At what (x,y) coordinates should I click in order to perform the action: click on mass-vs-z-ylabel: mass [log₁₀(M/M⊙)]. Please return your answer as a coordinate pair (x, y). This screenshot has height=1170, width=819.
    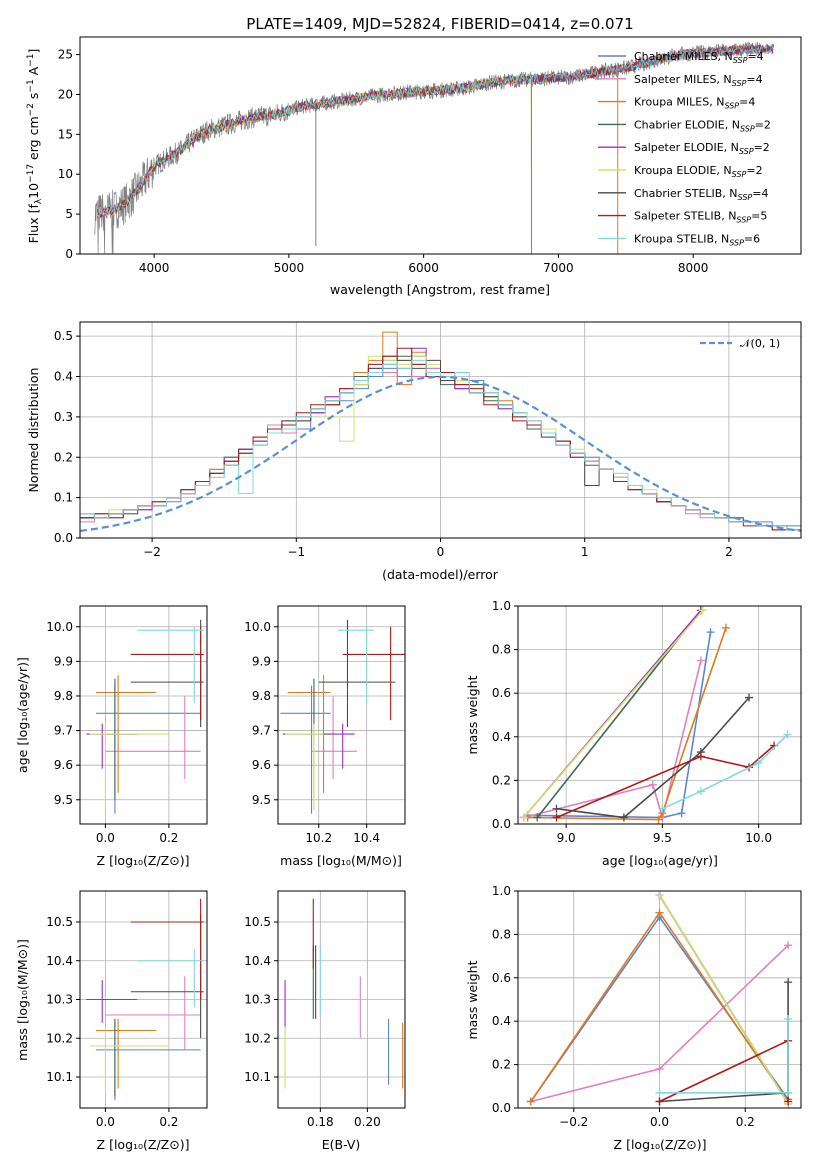
    Looking at the image, I should click on (22, 1000).